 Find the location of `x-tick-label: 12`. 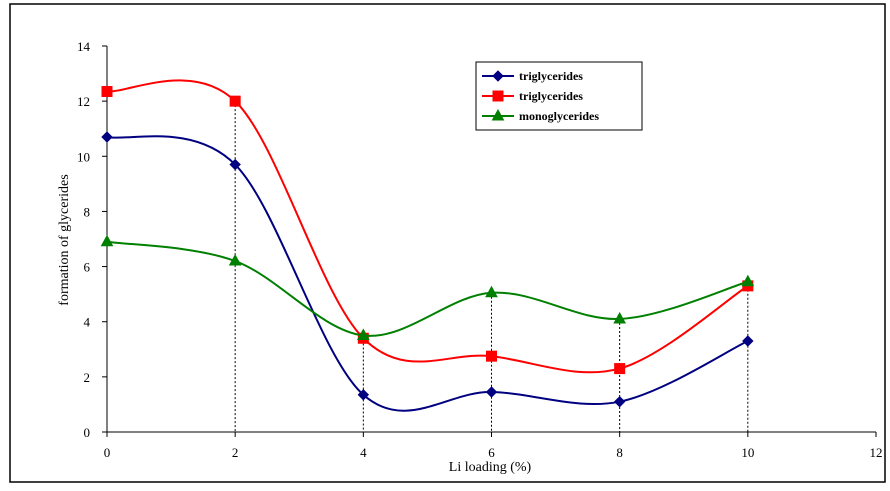

x-tick-label: 12 is located at coordinates (876, 452).